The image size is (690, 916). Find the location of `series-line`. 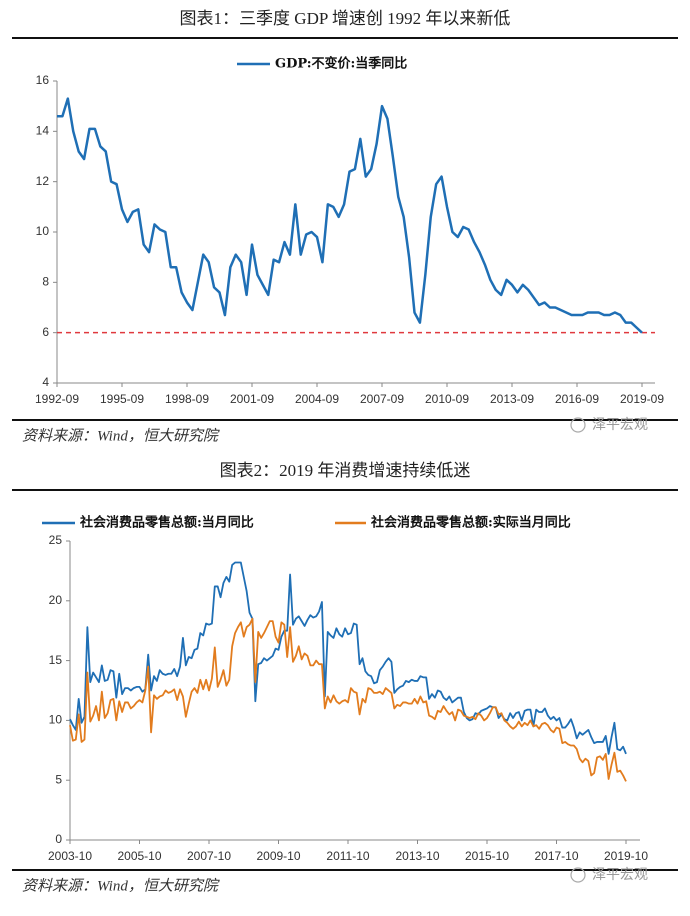

series-line is located at coordinates (348, 699).